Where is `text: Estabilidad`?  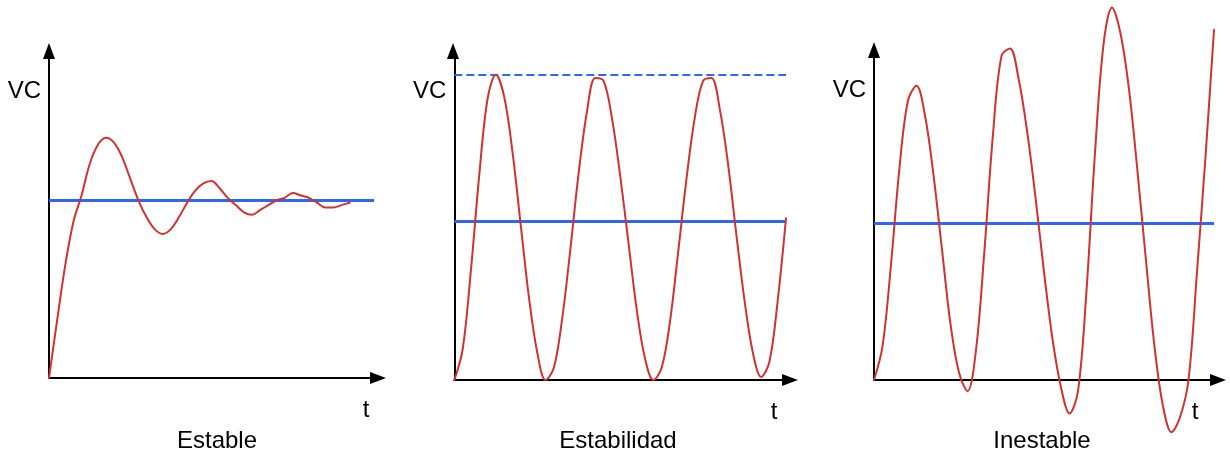
text: Estabilidad is located at coordinates (618, 439).